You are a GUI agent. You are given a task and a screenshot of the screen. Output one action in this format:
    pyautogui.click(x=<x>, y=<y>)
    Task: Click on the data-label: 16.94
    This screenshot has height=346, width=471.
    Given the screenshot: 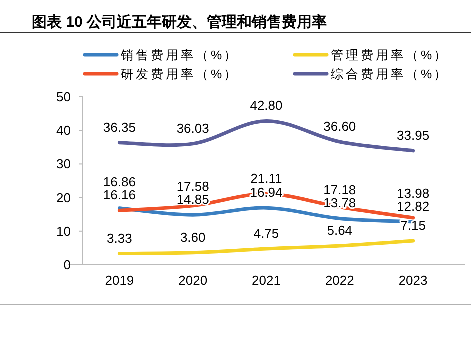 What is the action you would take?
    pyautogui.click(x=266, y=192)
    